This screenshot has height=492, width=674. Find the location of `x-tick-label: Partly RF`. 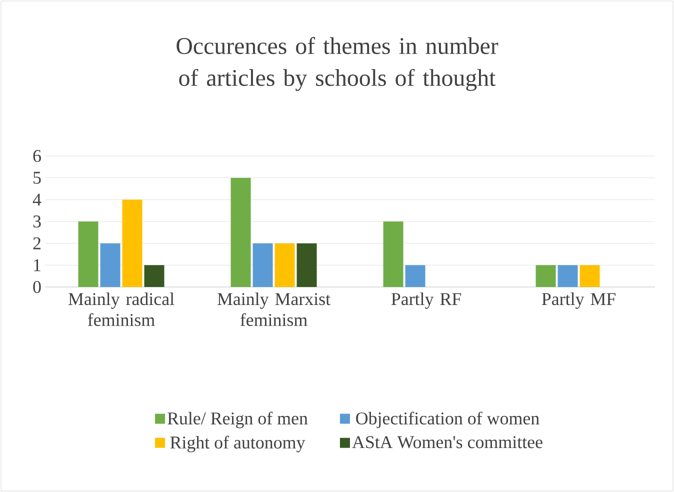

x-tick-label: Partly RF is located at coordinates (426, 300).